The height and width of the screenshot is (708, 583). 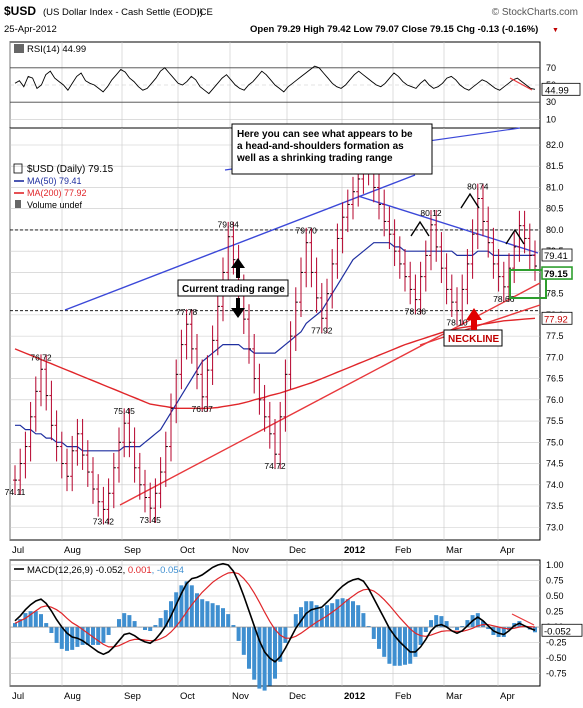 What do you see at coordinates (70, 169) in the screenshot?
I see `price-legend-item: $USD (Daily) 79.15` at bounding box center [70, 169].